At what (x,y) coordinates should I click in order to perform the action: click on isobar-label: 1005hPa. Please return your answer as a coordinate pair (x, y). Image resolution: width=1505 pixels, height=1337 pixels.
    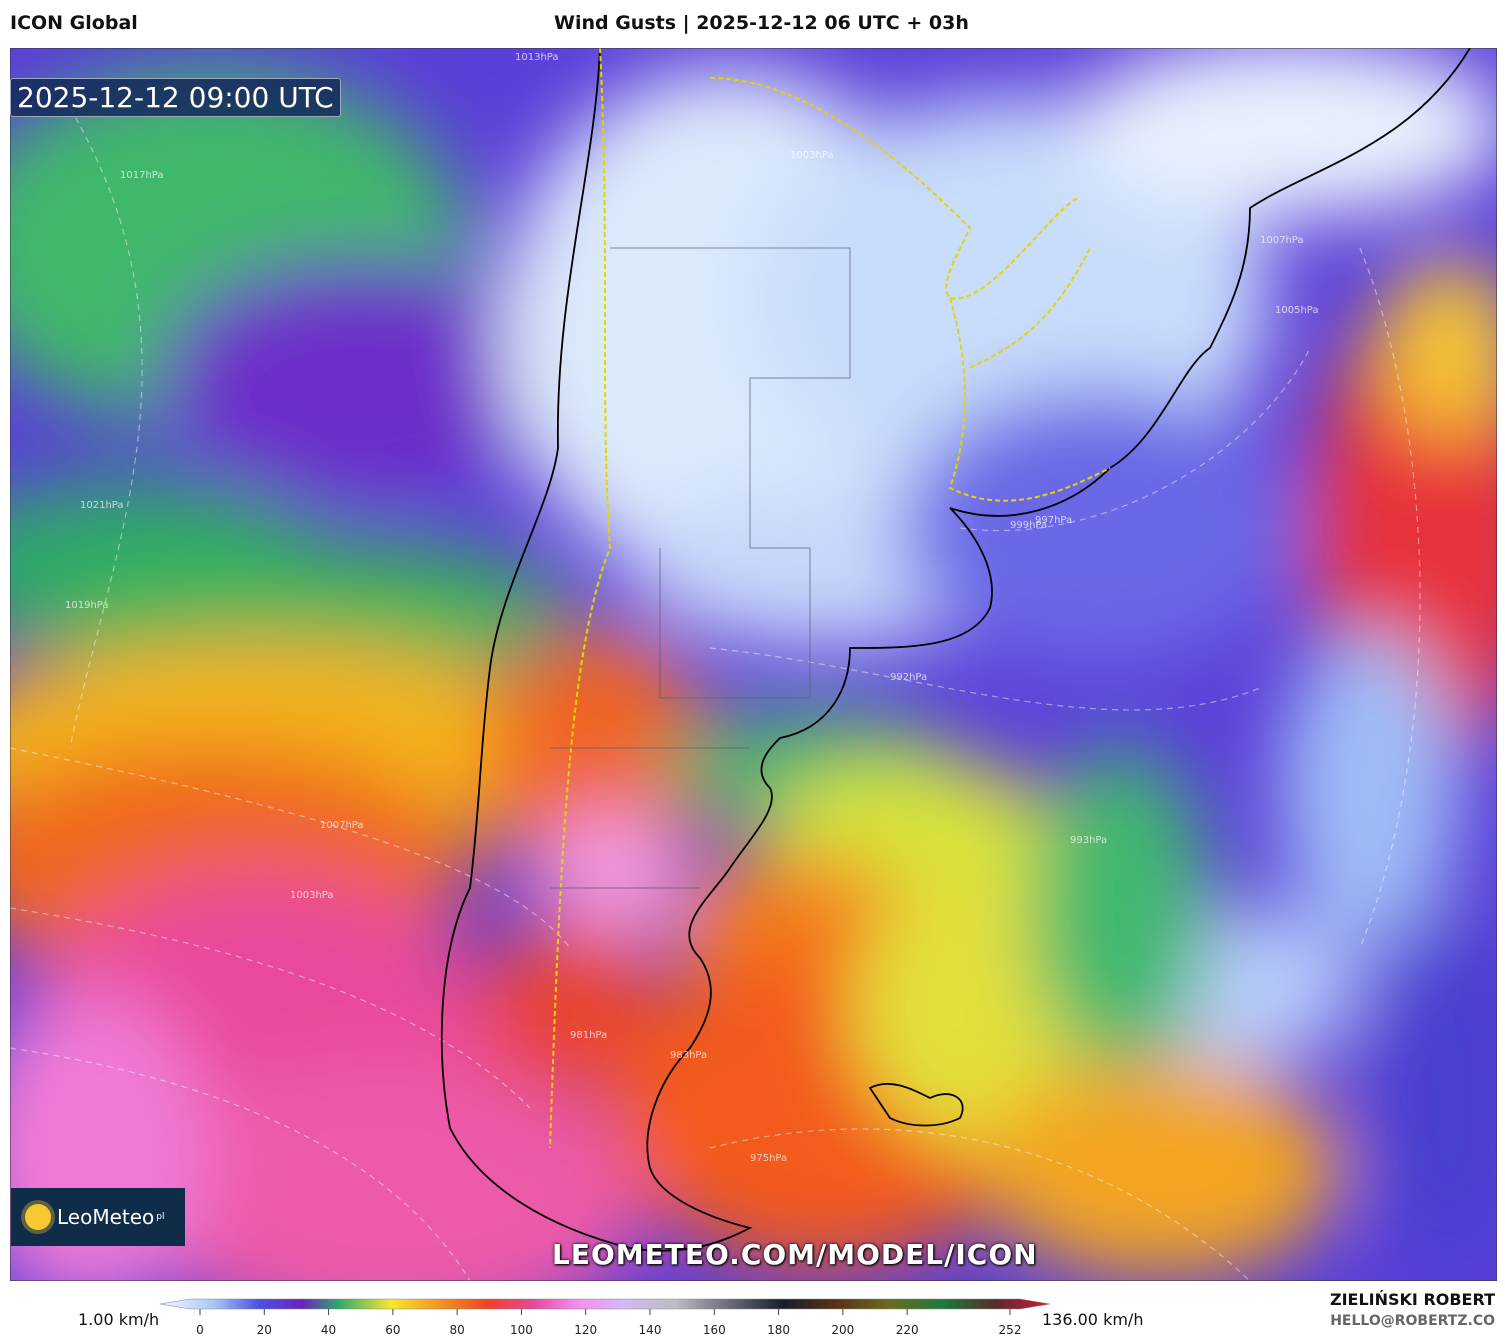
    Looking at the image, I should click on (1297, 310).